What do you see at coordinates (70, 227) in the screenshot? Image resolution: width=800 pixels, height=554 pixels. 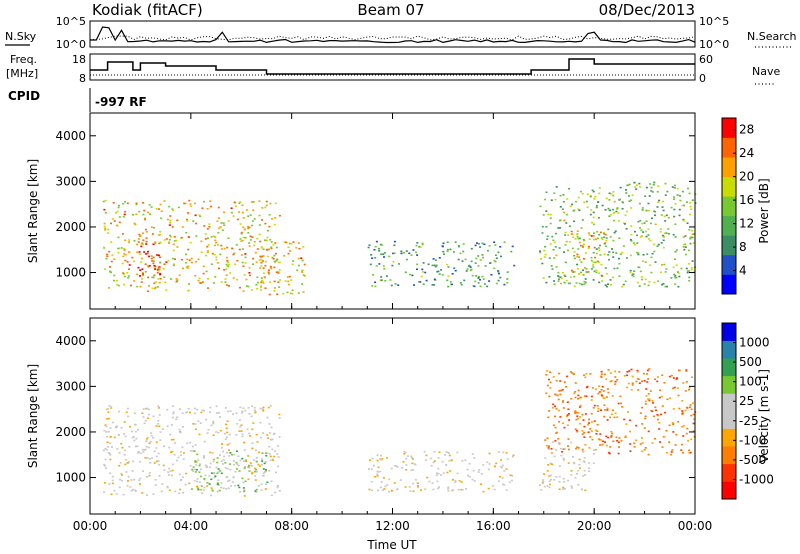 I see `y-tick-label: 2000` at bounding box center [70, 227].